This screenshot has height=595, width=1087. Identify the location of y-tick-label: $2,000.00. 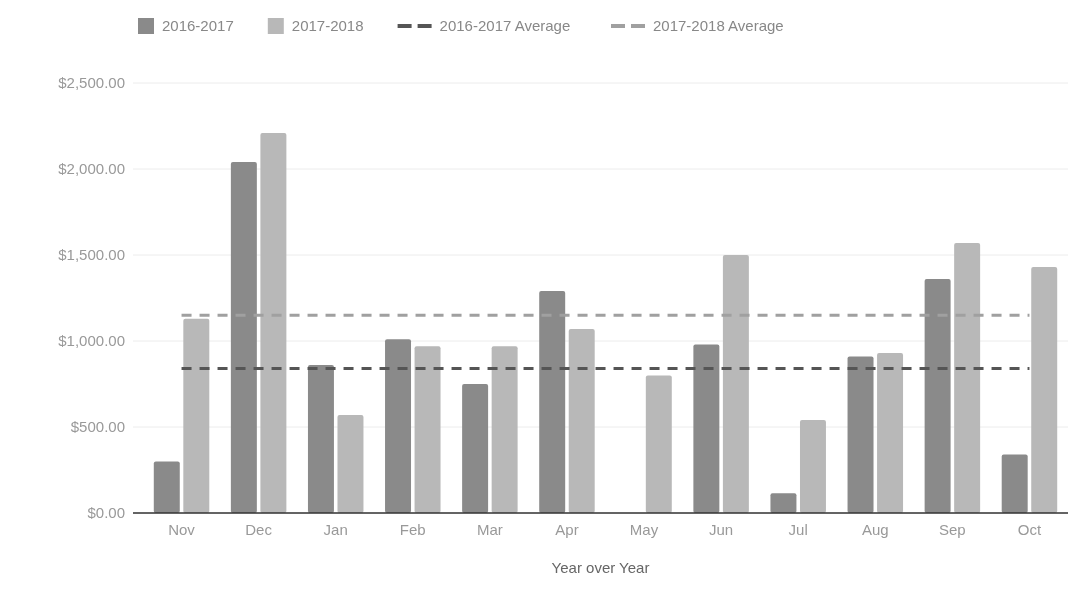
(91, 169).